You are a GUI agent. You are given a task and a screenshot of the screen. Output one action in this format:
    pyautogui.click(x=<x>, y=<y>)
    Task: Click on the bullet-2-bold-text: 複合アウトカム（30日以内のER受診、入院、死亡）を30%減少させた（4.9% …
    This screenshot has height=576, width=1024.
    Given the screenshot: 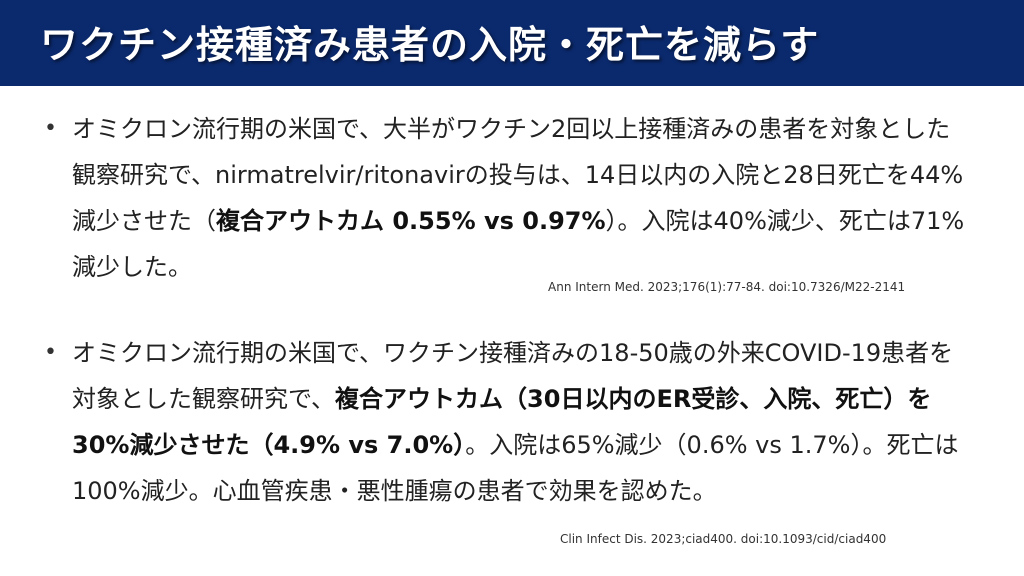 What is the action you would take?
    pyautogui.click(x=502, y=422)
    